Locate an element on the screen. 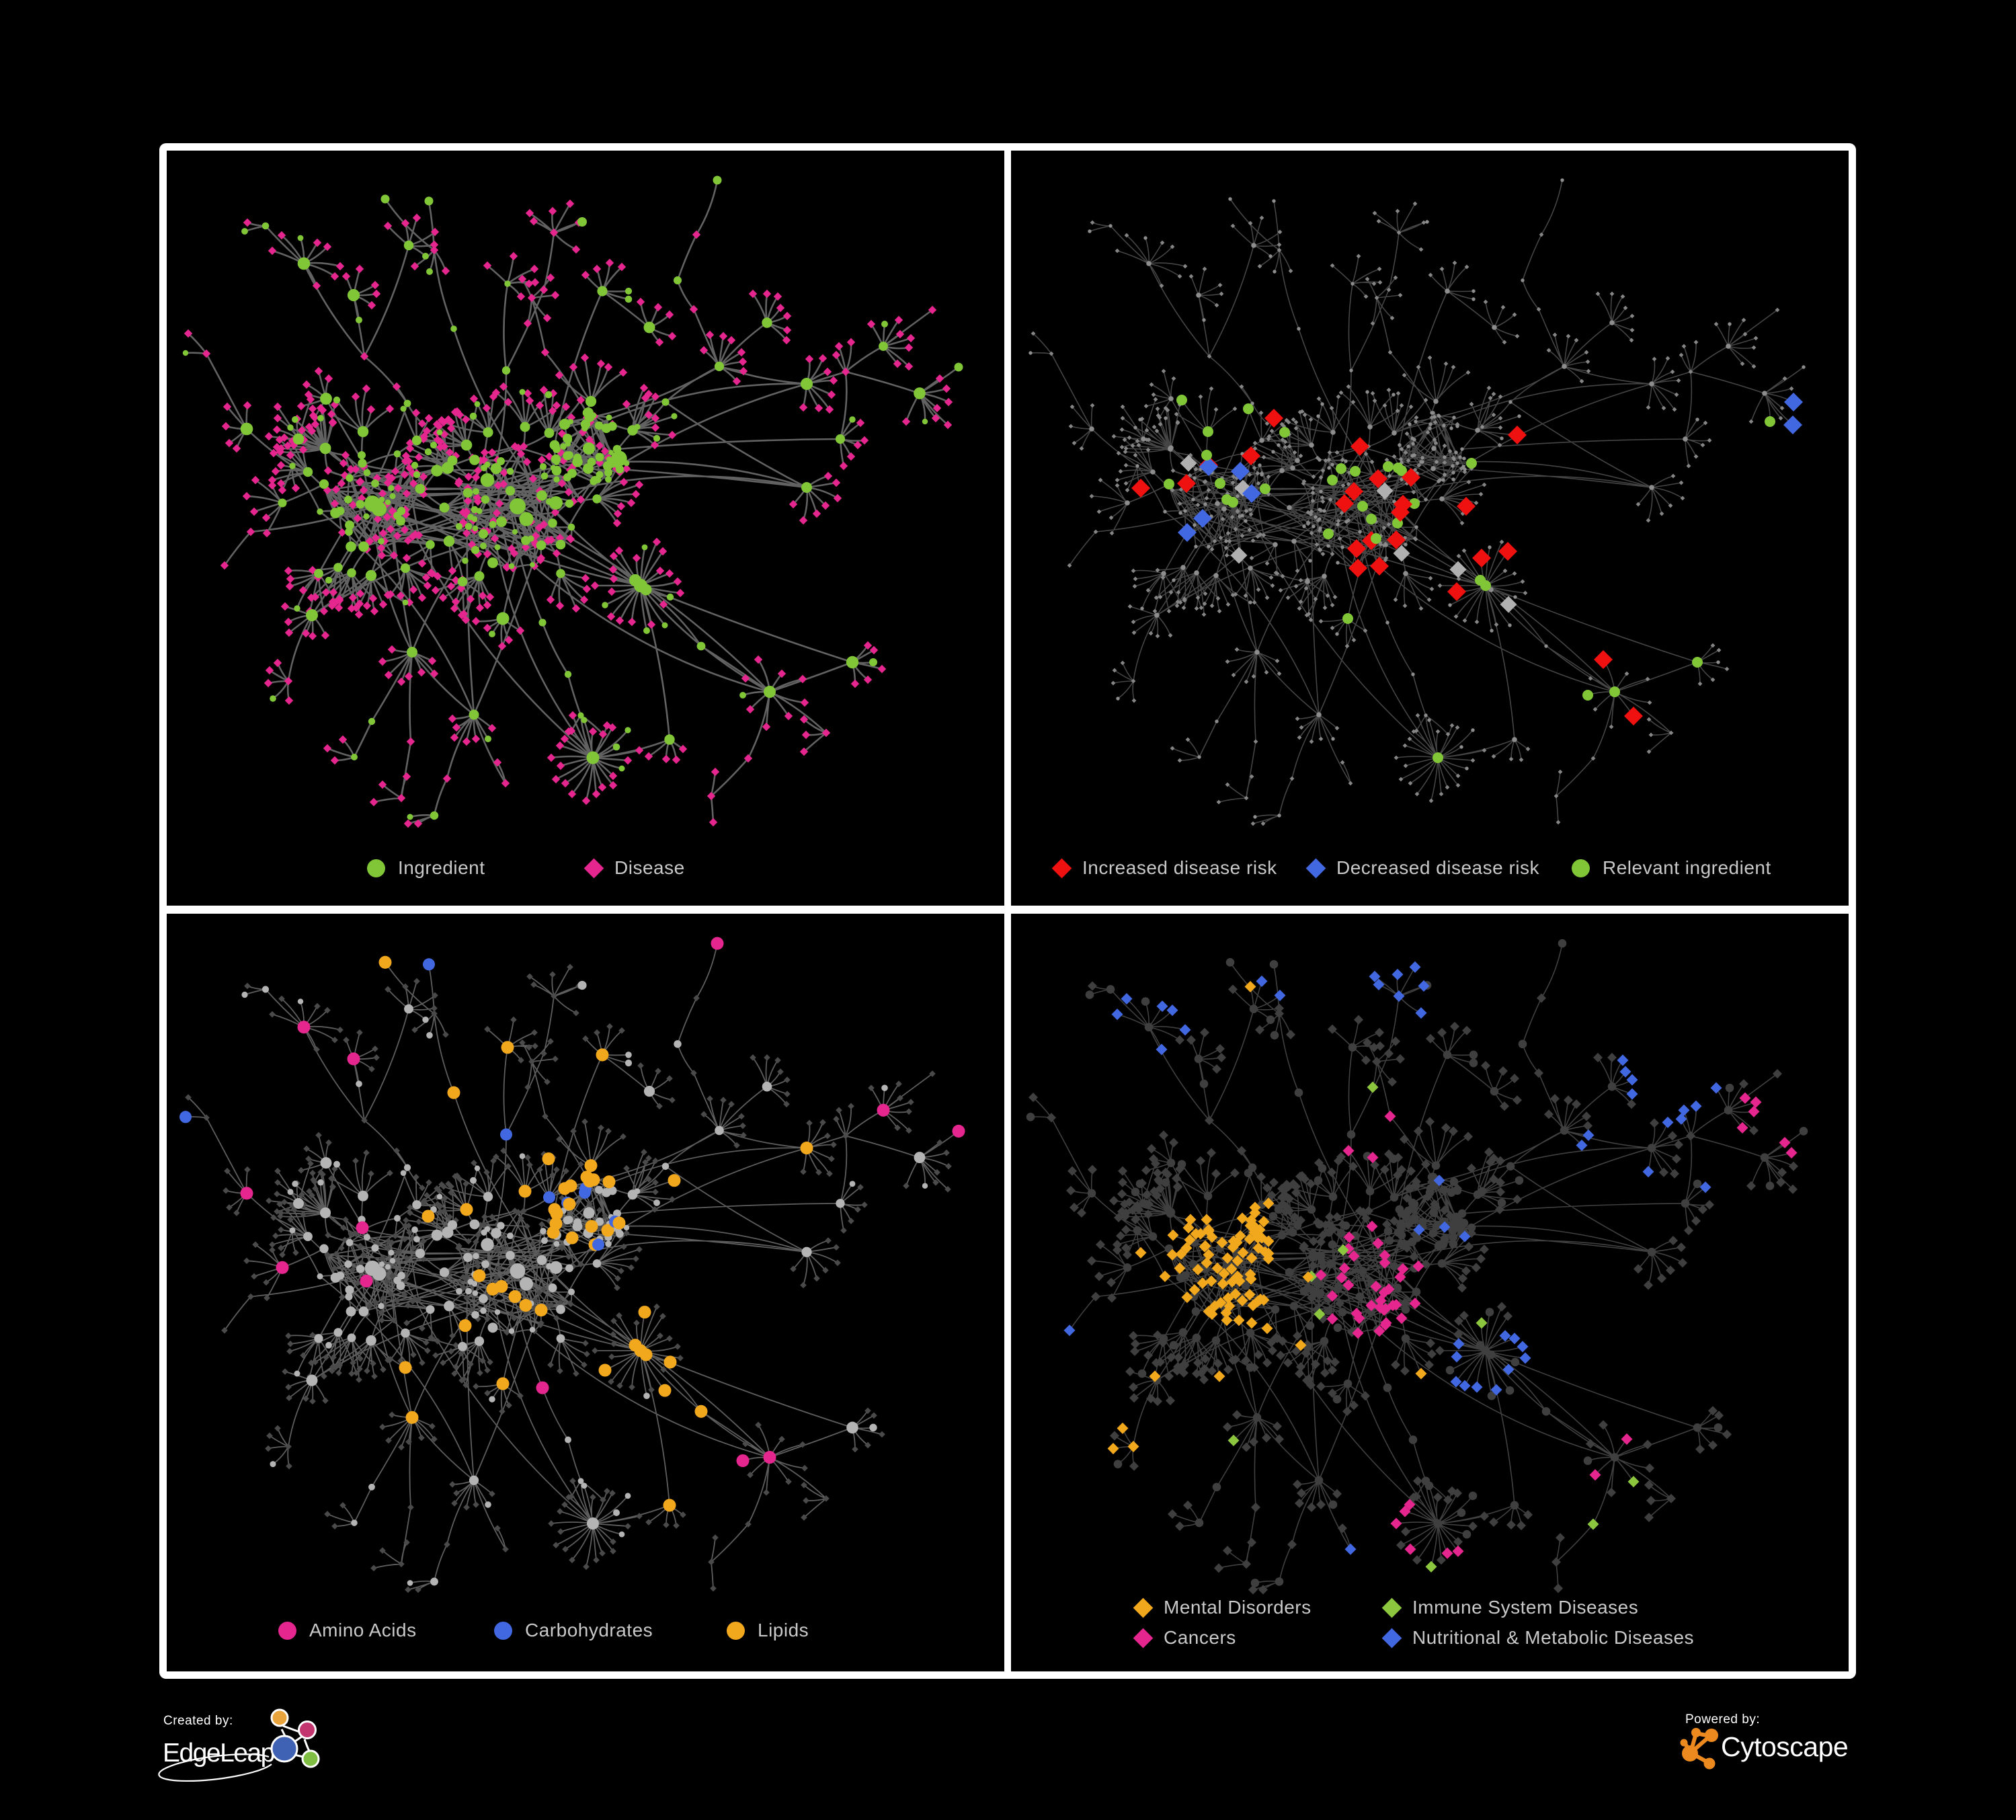  svg-text: Powered by: is located at coordinates (1722, 1719).